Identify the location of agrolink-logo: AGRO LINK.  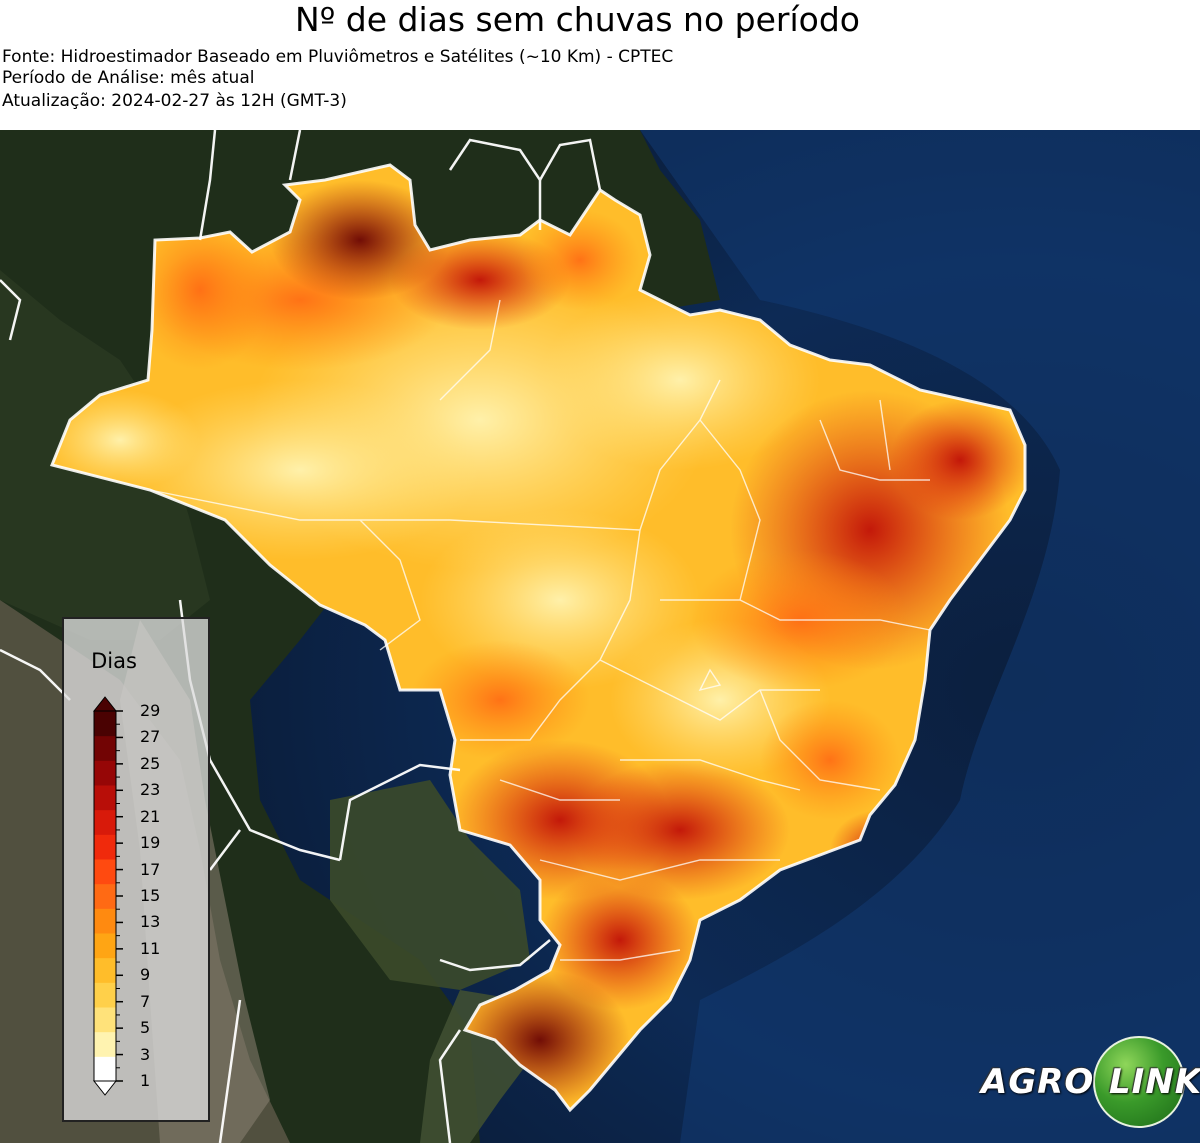
(1087, 1079).